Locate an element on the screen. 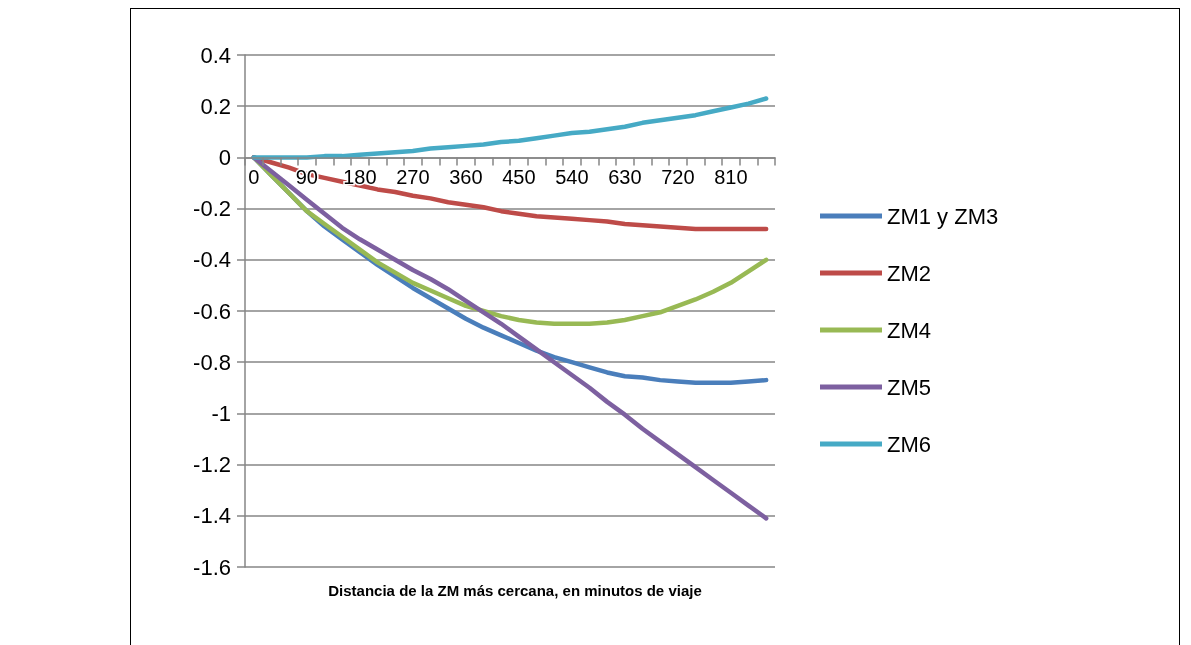  x-tick-label: 180 is located at coordinates (360, 177).